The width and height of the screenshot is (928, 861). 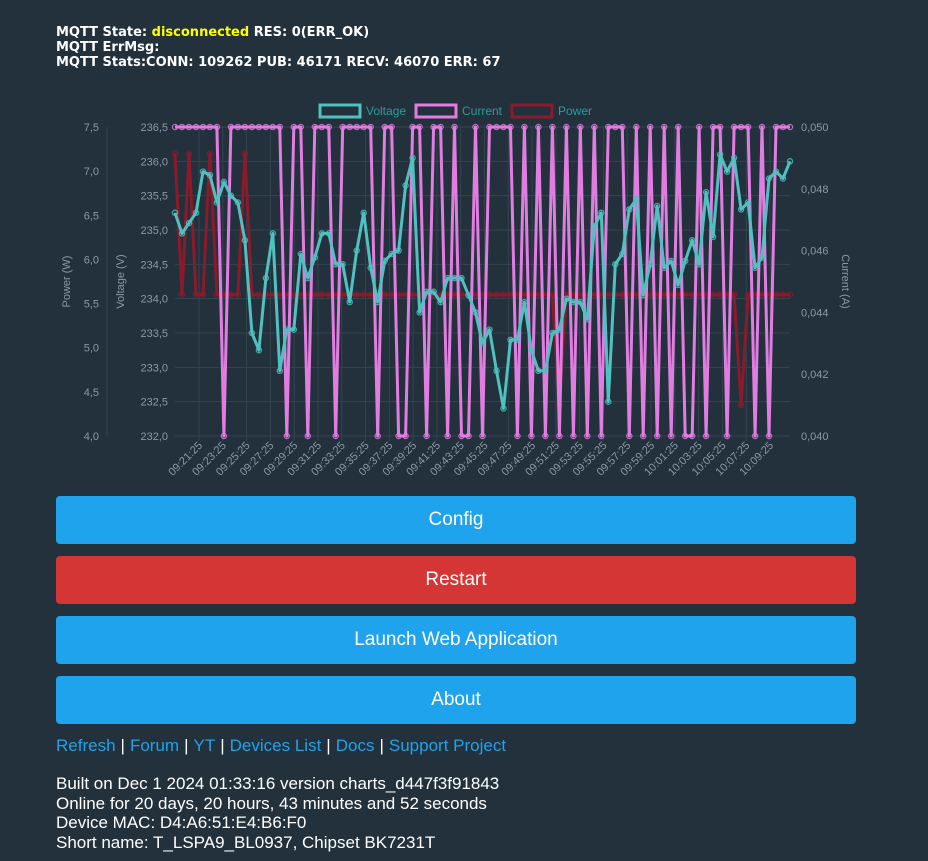 What do you see at coordinates (386, 111) in the screenshot?
I see `voltage-legend-label: Voltage` at bounding box center [386, 111].